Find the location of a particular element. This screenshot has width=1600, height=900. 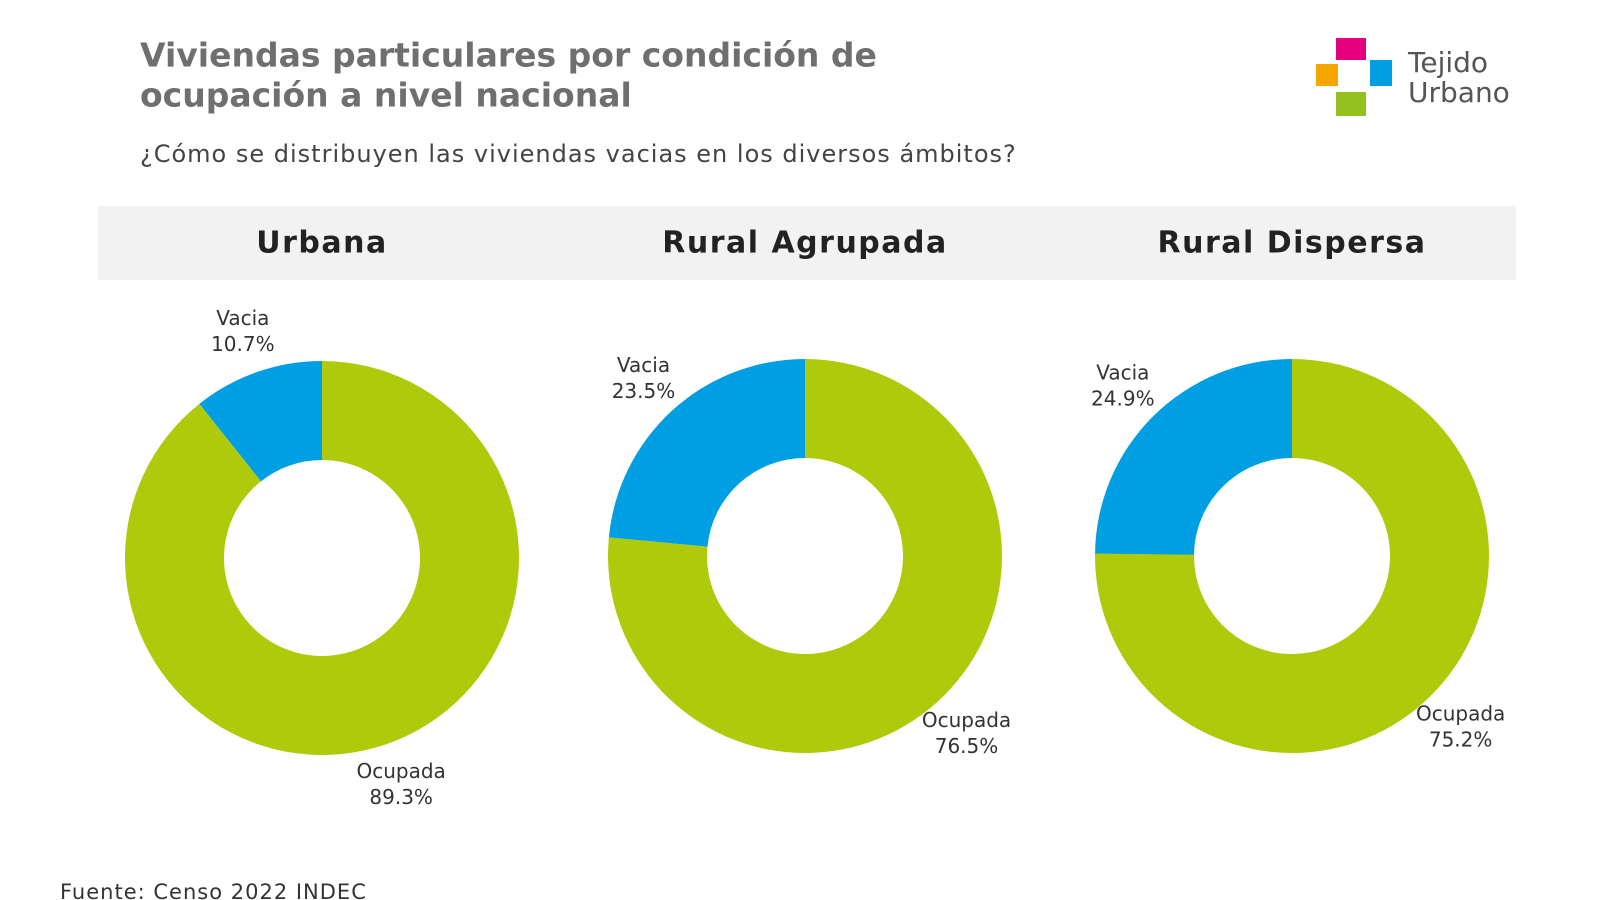

slice-value: 76.5% is located at coordinates (967, 746).